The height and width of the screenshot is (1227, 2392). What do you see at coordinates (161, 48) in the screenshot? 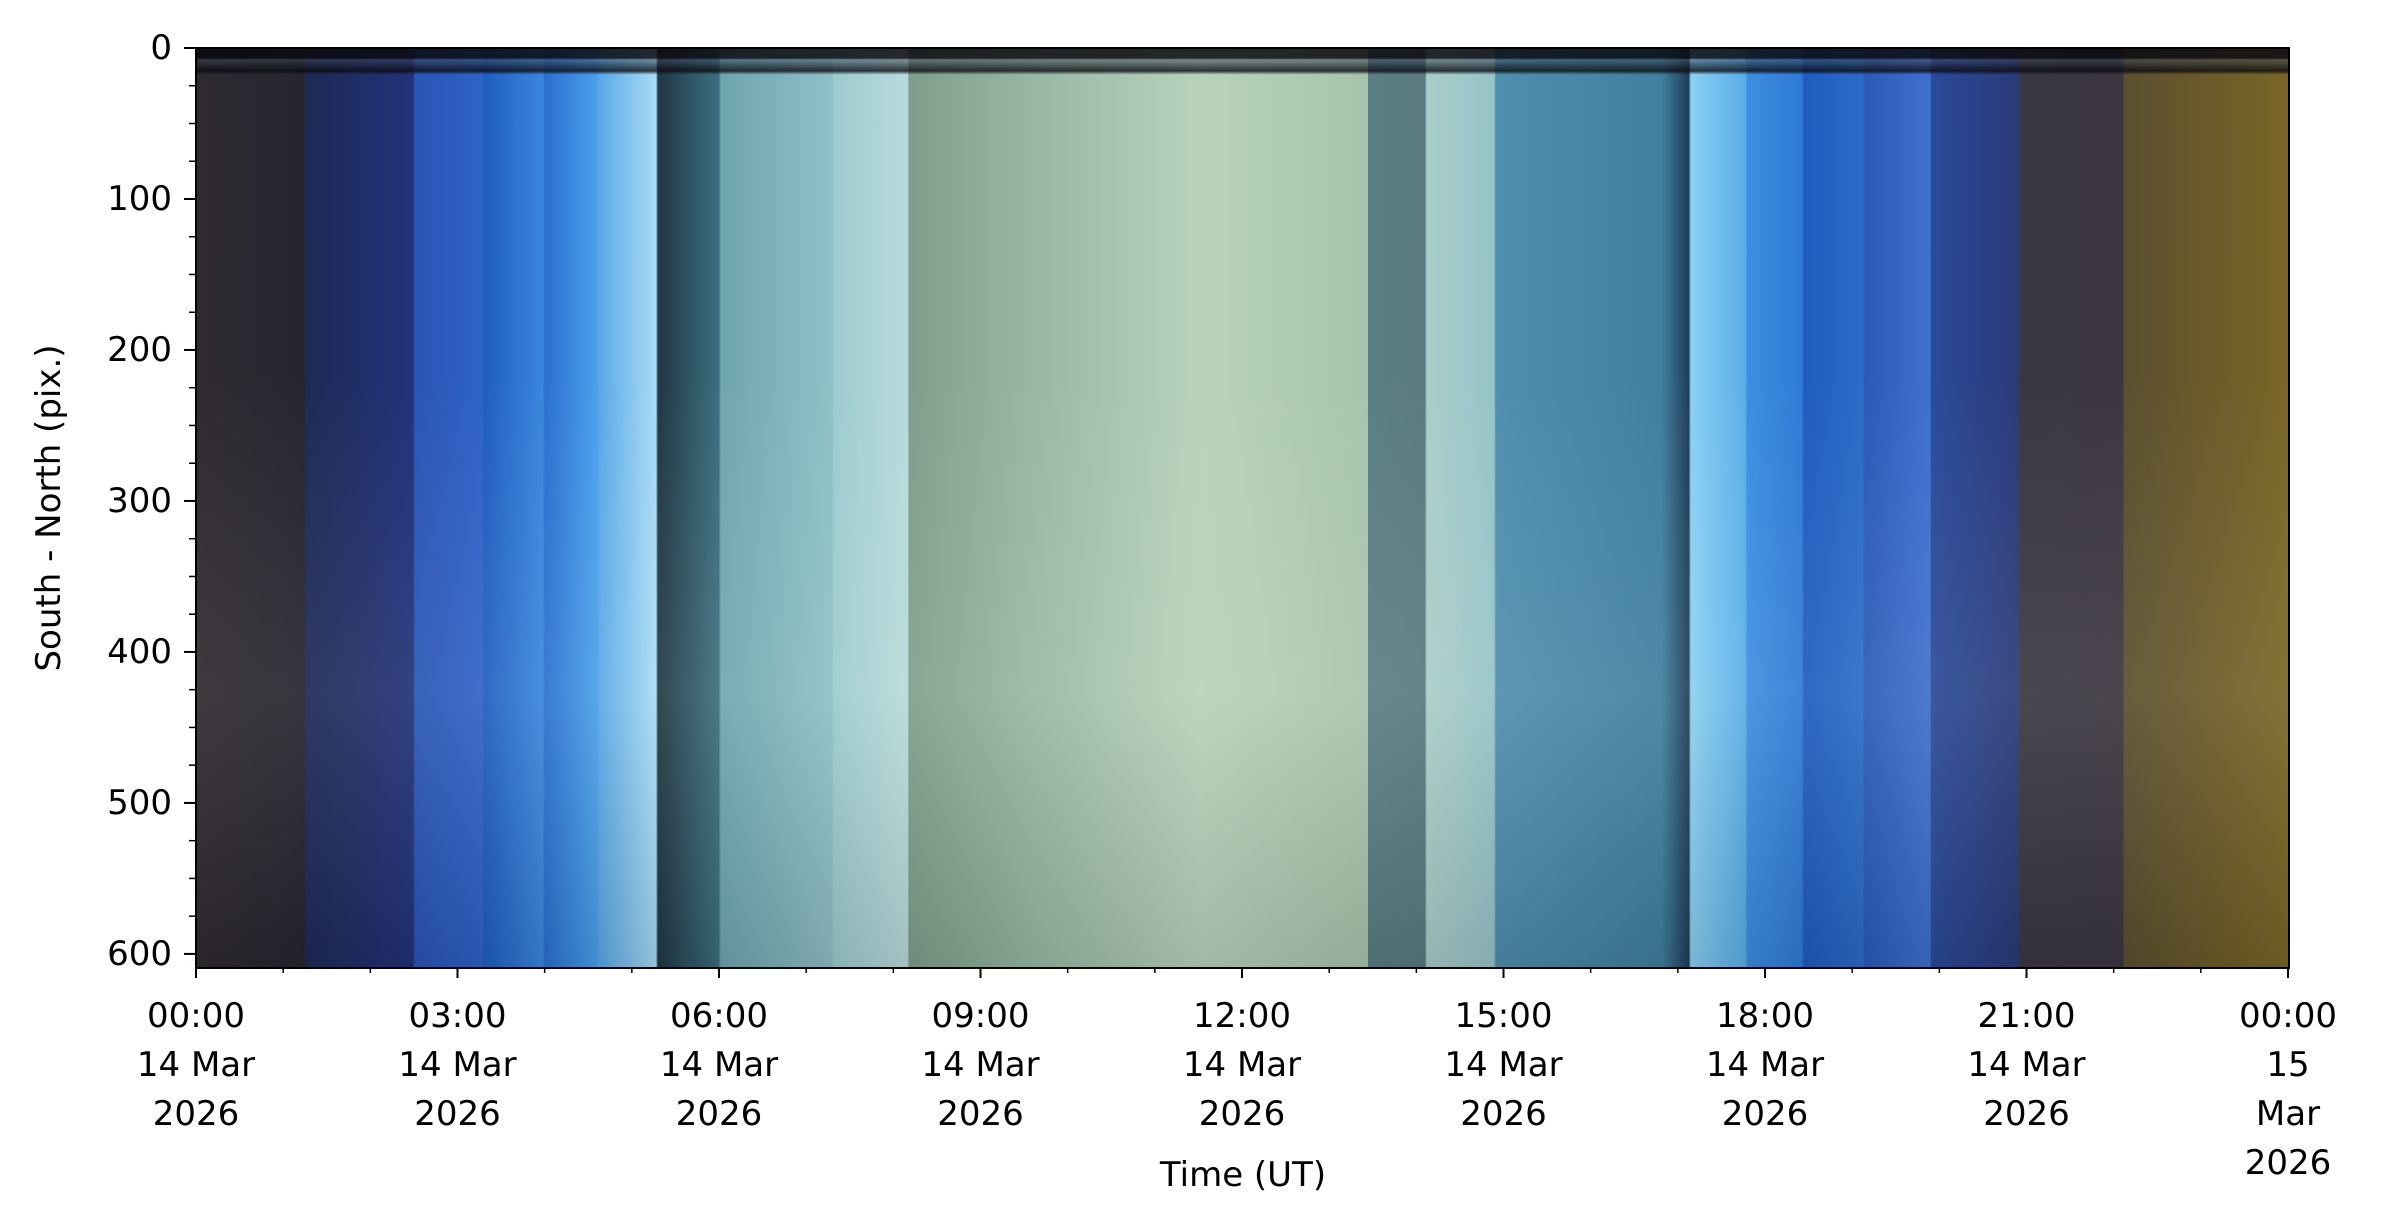
I see `y-tick-label: 0` at bounding box center [161, 48].